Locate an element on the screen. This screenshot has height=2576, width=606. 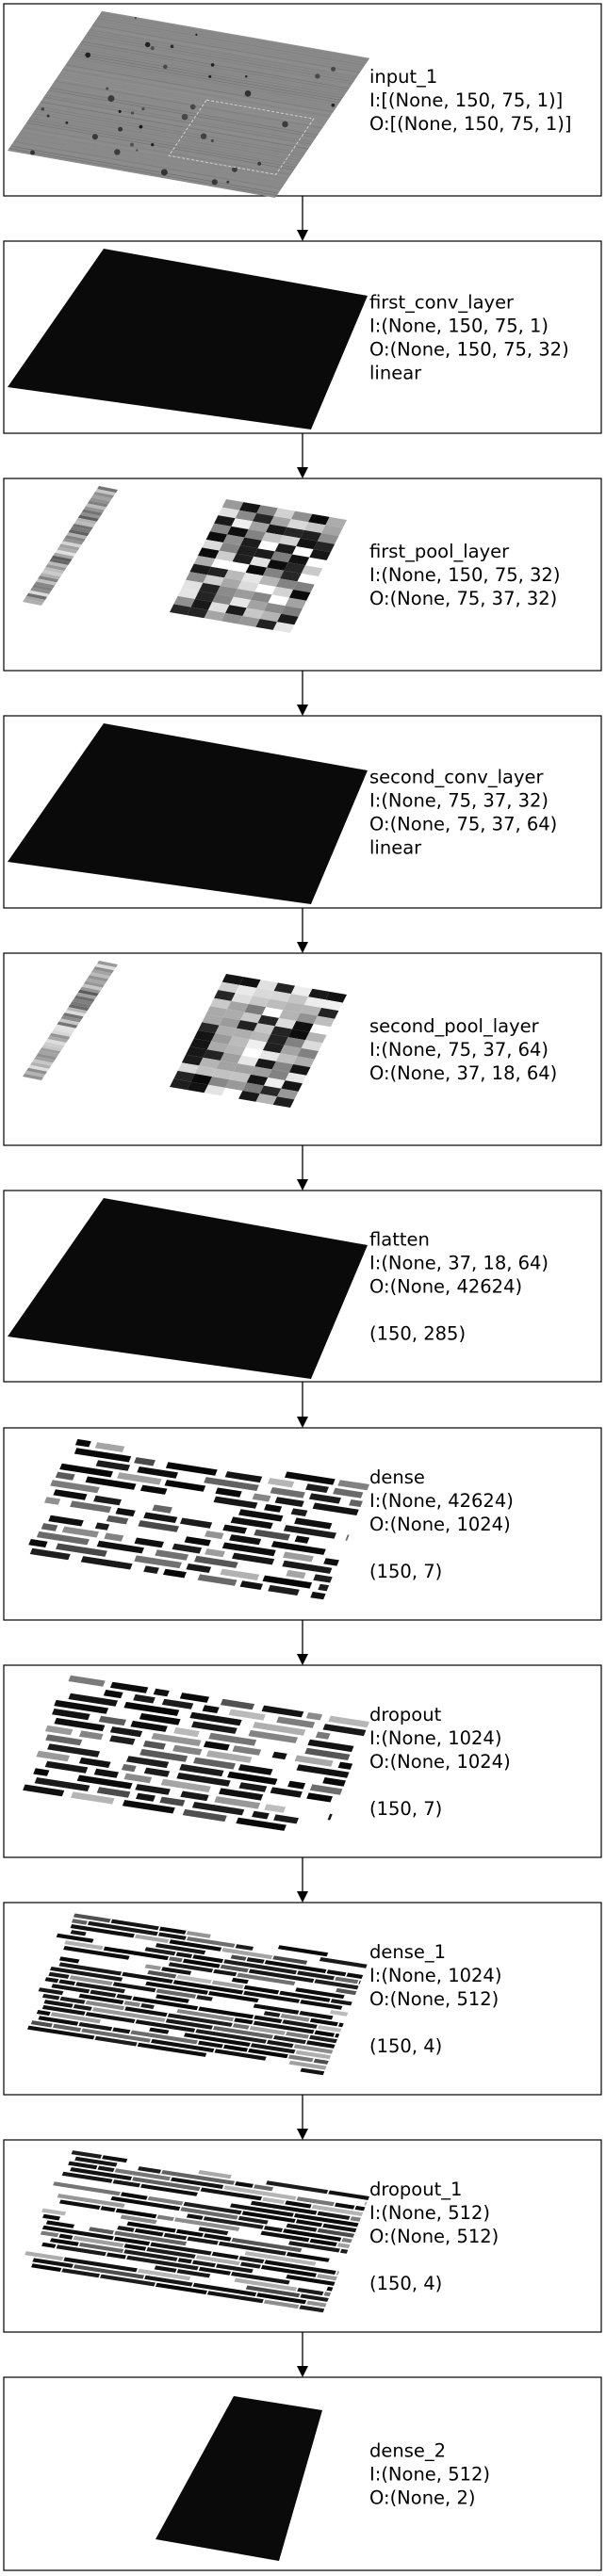
layer-shape-line: O:(None, 512) is located at coordinates (434, 1999).